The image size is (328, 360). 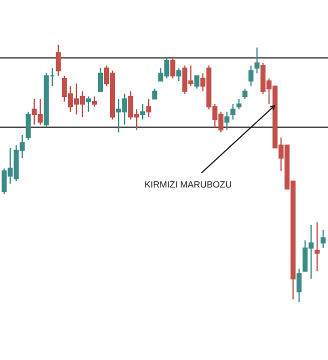 What do you see at coordinates (188, 184) in the screenshot?
I see `annotation: KIRMIZI MARUBOZU` at bounding box center [188, 184].